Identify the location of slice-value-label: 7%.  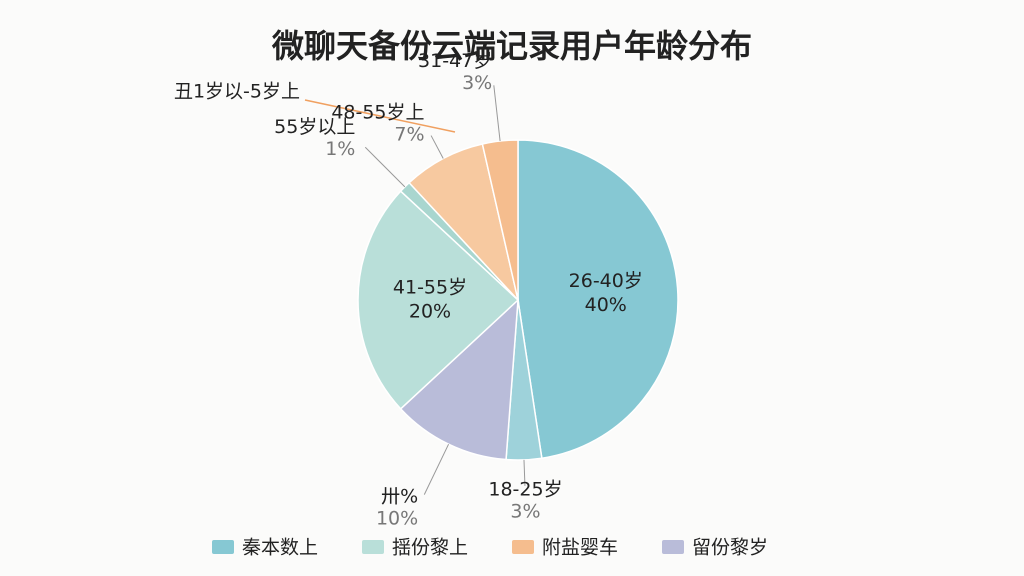
(409, 135).